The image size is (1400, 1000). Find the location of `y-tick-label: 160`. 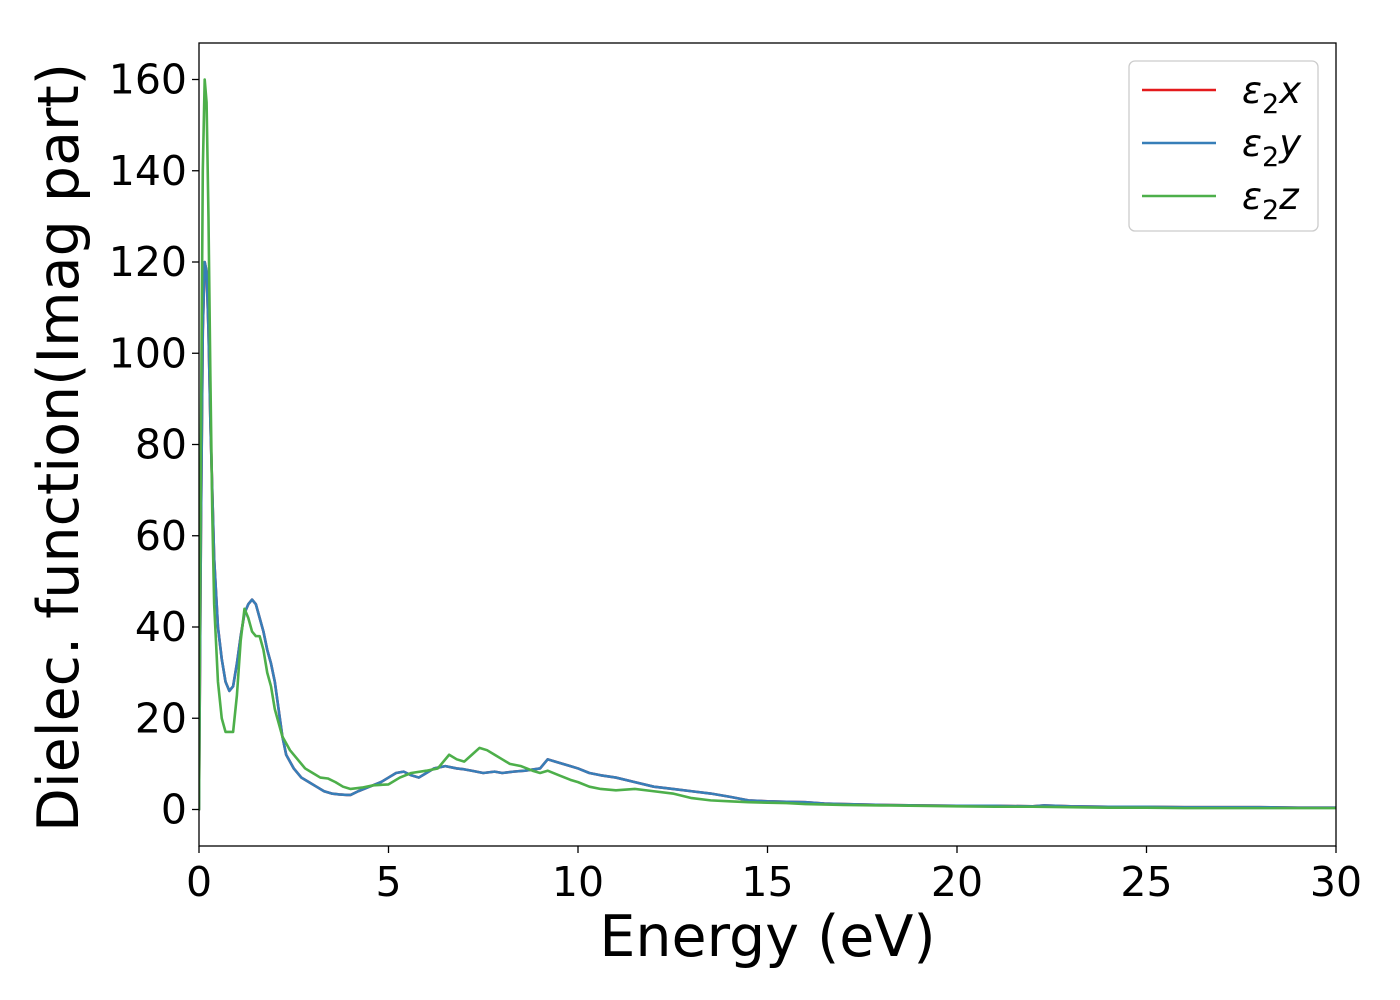

y-tick-label: 160 is located at coordinates (148, 80).